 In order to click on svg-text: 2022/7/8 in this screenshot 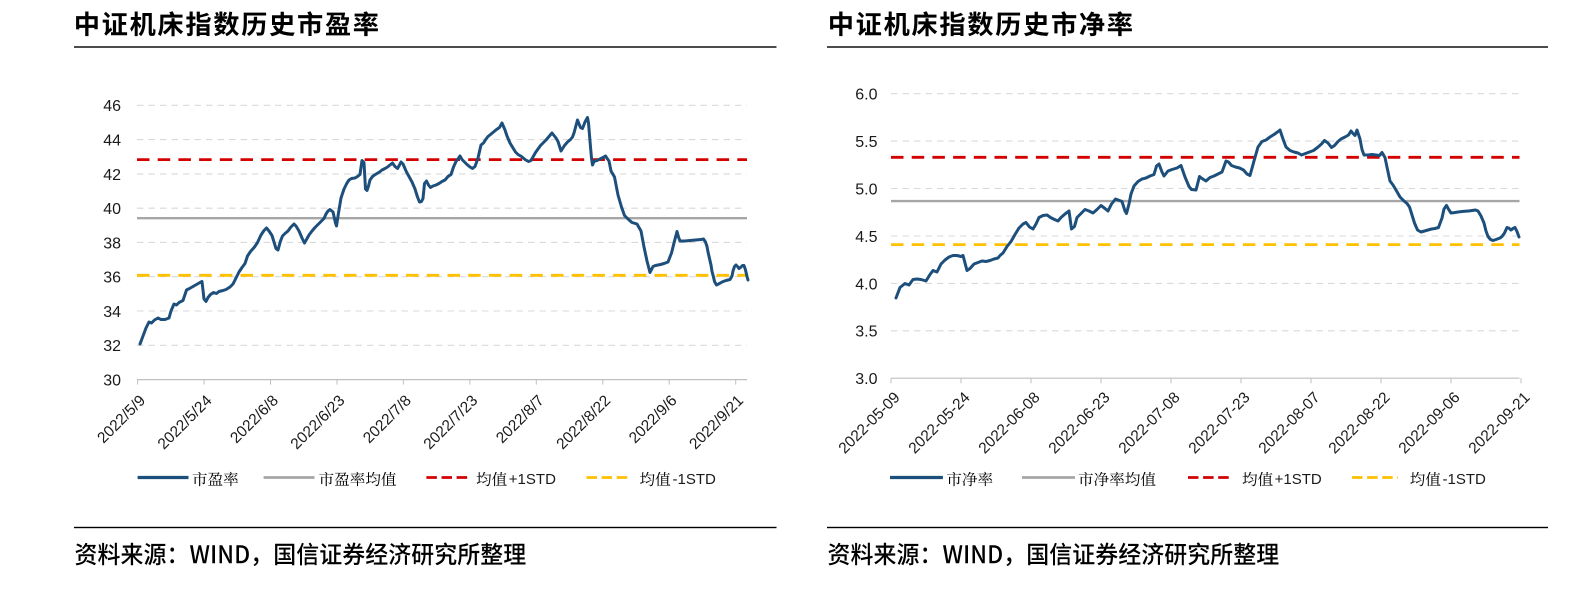, I will do `click(387, 419)`.